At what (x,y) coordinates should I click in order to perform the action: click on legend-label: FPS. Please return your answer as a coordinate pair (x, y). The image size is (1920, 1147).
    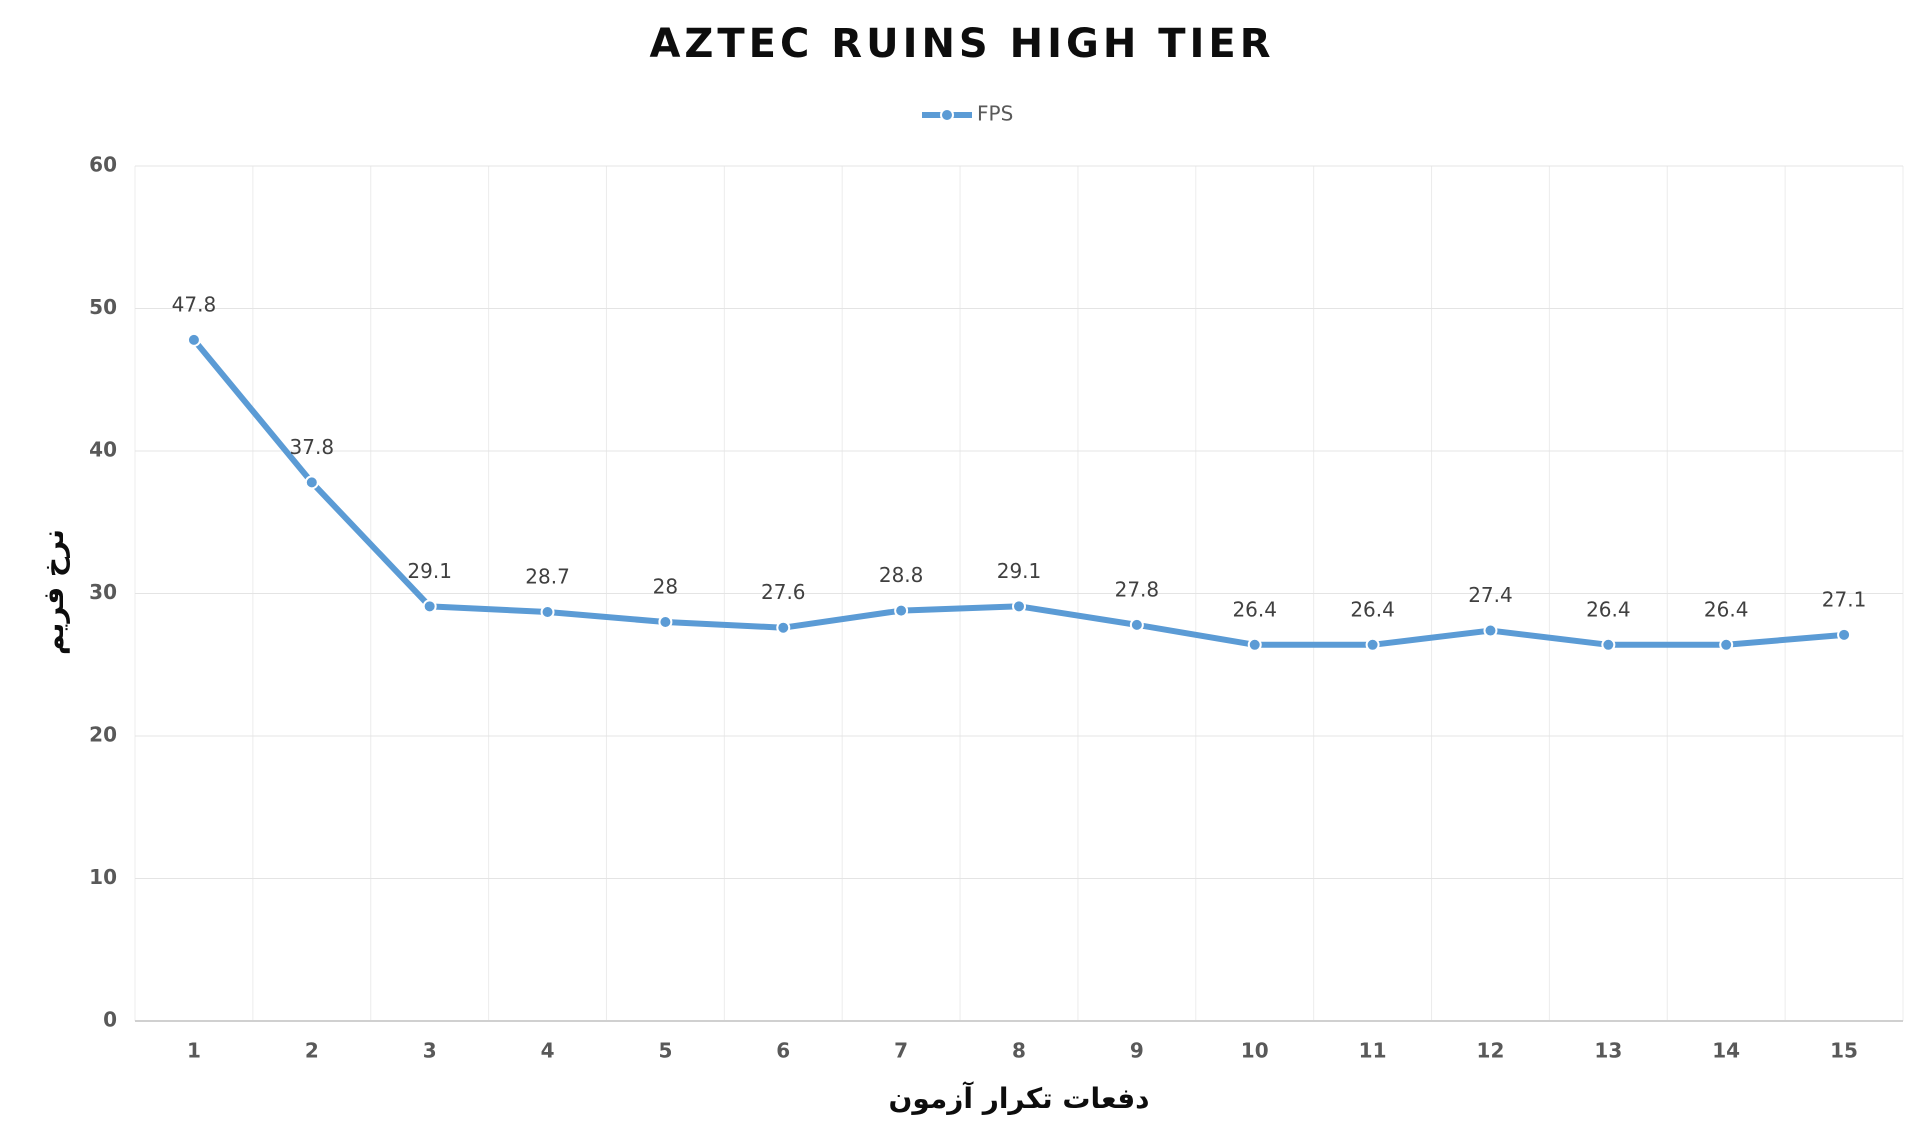
    Looking at the image, I should click on (995, 114).